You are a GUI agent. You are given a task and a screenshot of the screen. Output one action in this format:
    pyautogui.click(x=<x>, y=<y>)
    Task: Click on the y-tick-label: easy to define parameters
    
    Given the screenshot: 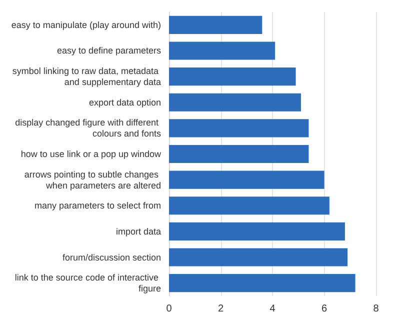 What is the action you would take?
    pyautogui.click(x=109, y=51)
    